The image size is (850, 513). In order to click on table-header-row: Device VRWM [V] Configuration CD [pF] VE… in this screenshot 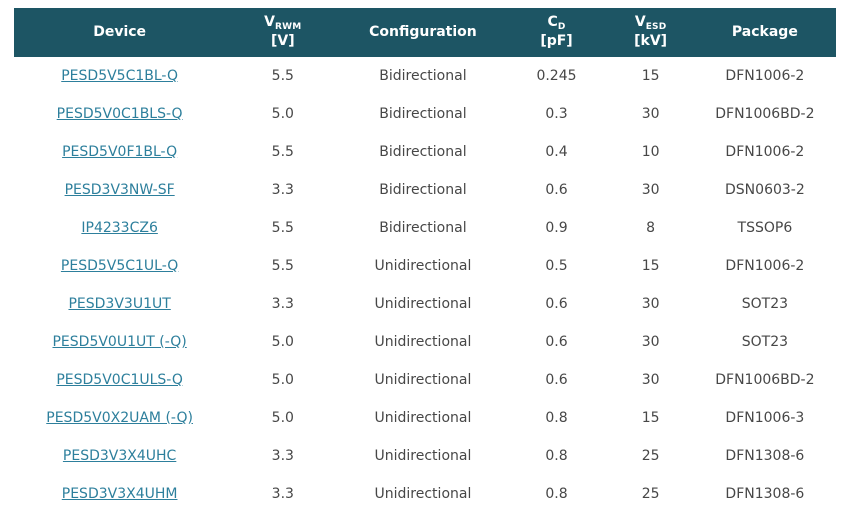, I will do `click(425, 32)`.